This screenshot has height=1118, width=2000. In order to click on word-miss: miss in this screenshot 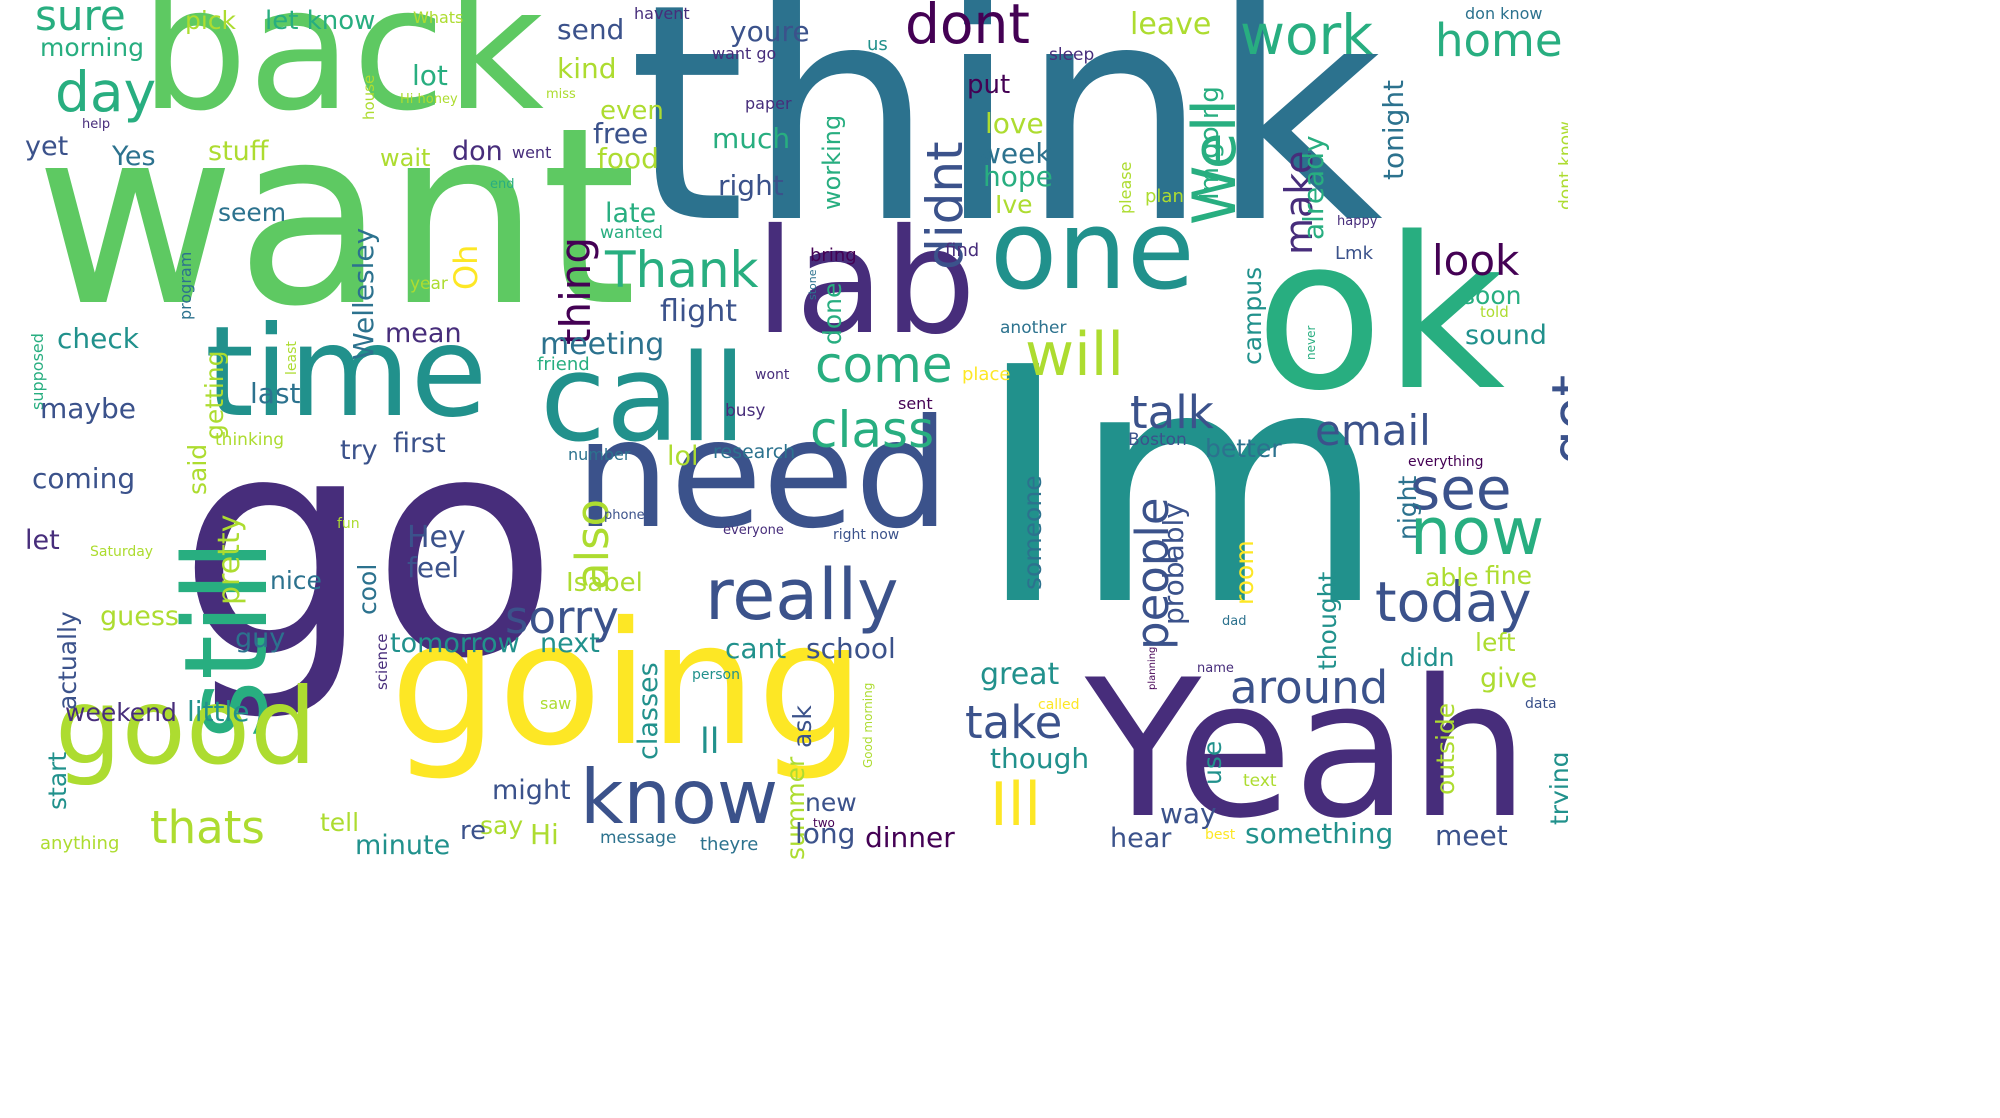, I will do `click(561, 94)`.